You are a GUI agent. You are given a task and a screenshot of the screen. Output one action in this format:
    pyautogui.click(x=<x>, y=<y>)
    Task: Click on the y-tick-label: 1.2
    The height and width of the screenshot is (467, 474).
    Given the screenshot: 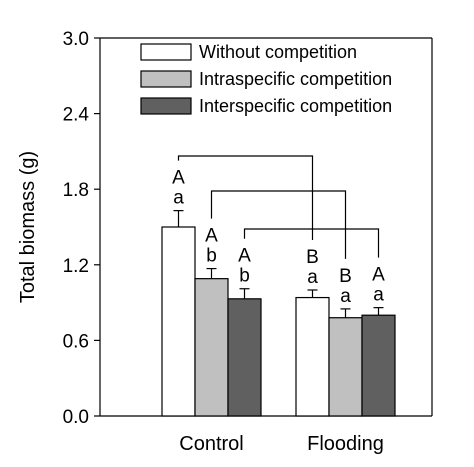 What is the action you would take?
    pyautogui.click(x=76, y=266)
    